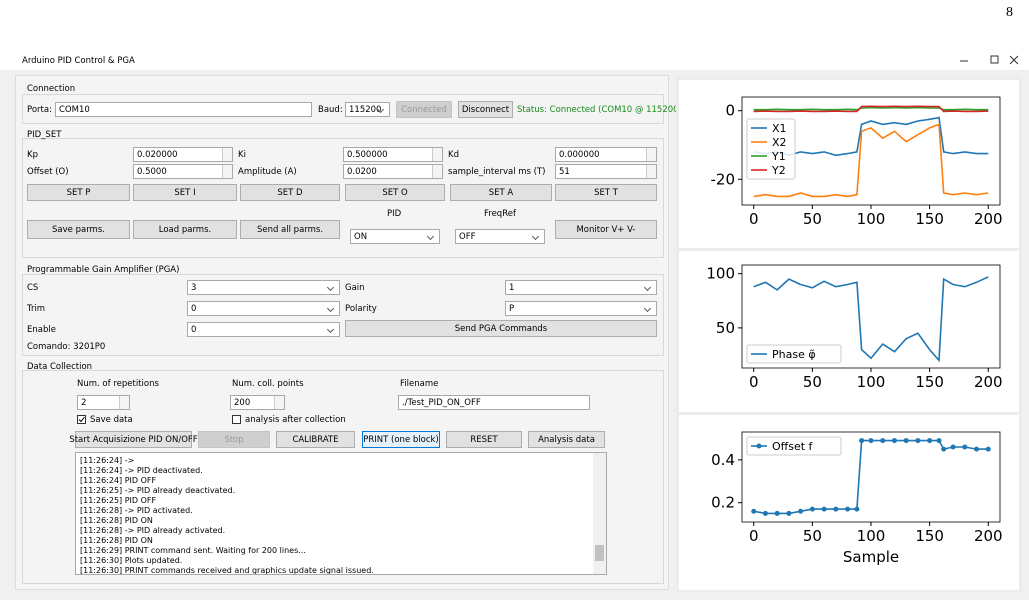  What do you see at coordinates (566, 439) in the screenshot?
I see `analysis-button: Analysis data` at bounding box center [566, 439].